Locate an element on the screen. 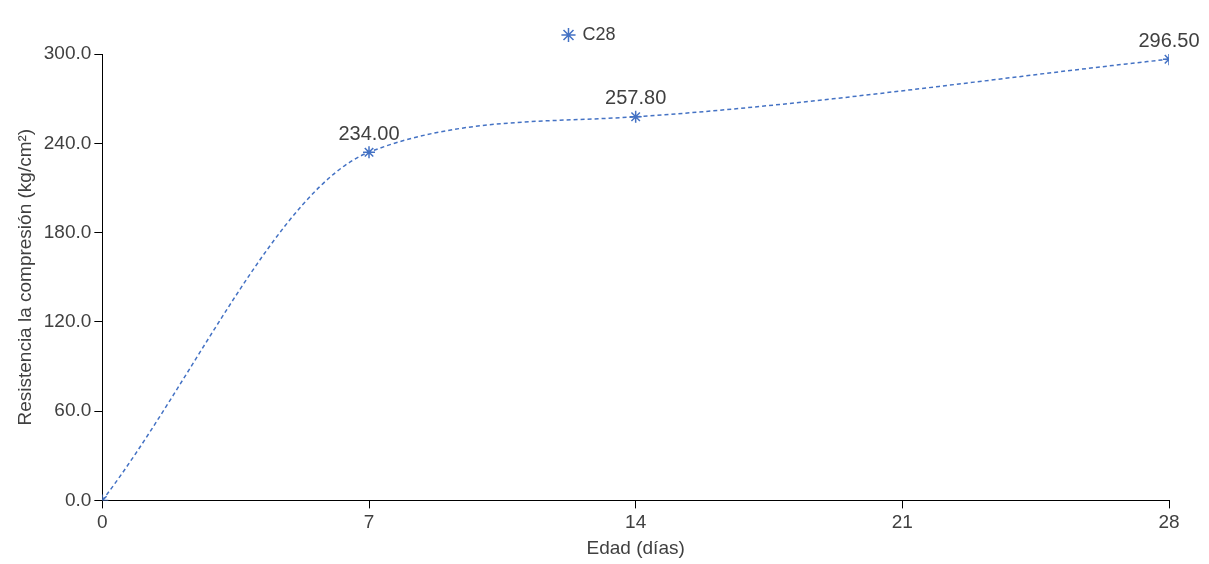  y-tick-label: 300.0 is located at coordinates (67, 53).